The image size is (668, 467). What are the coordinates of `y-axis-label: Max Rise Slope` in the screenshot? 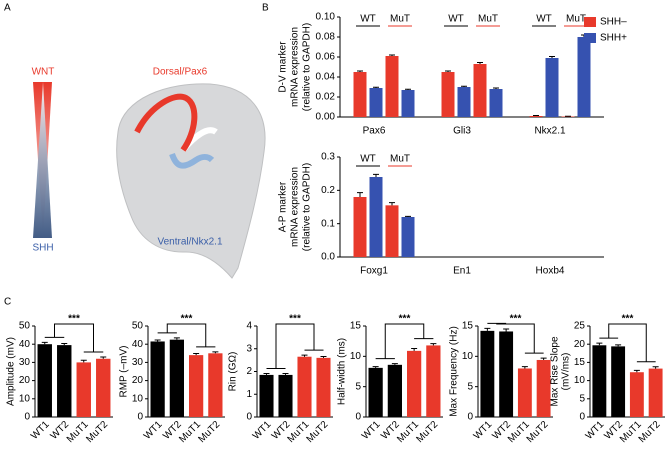 It's located at (555, 371).